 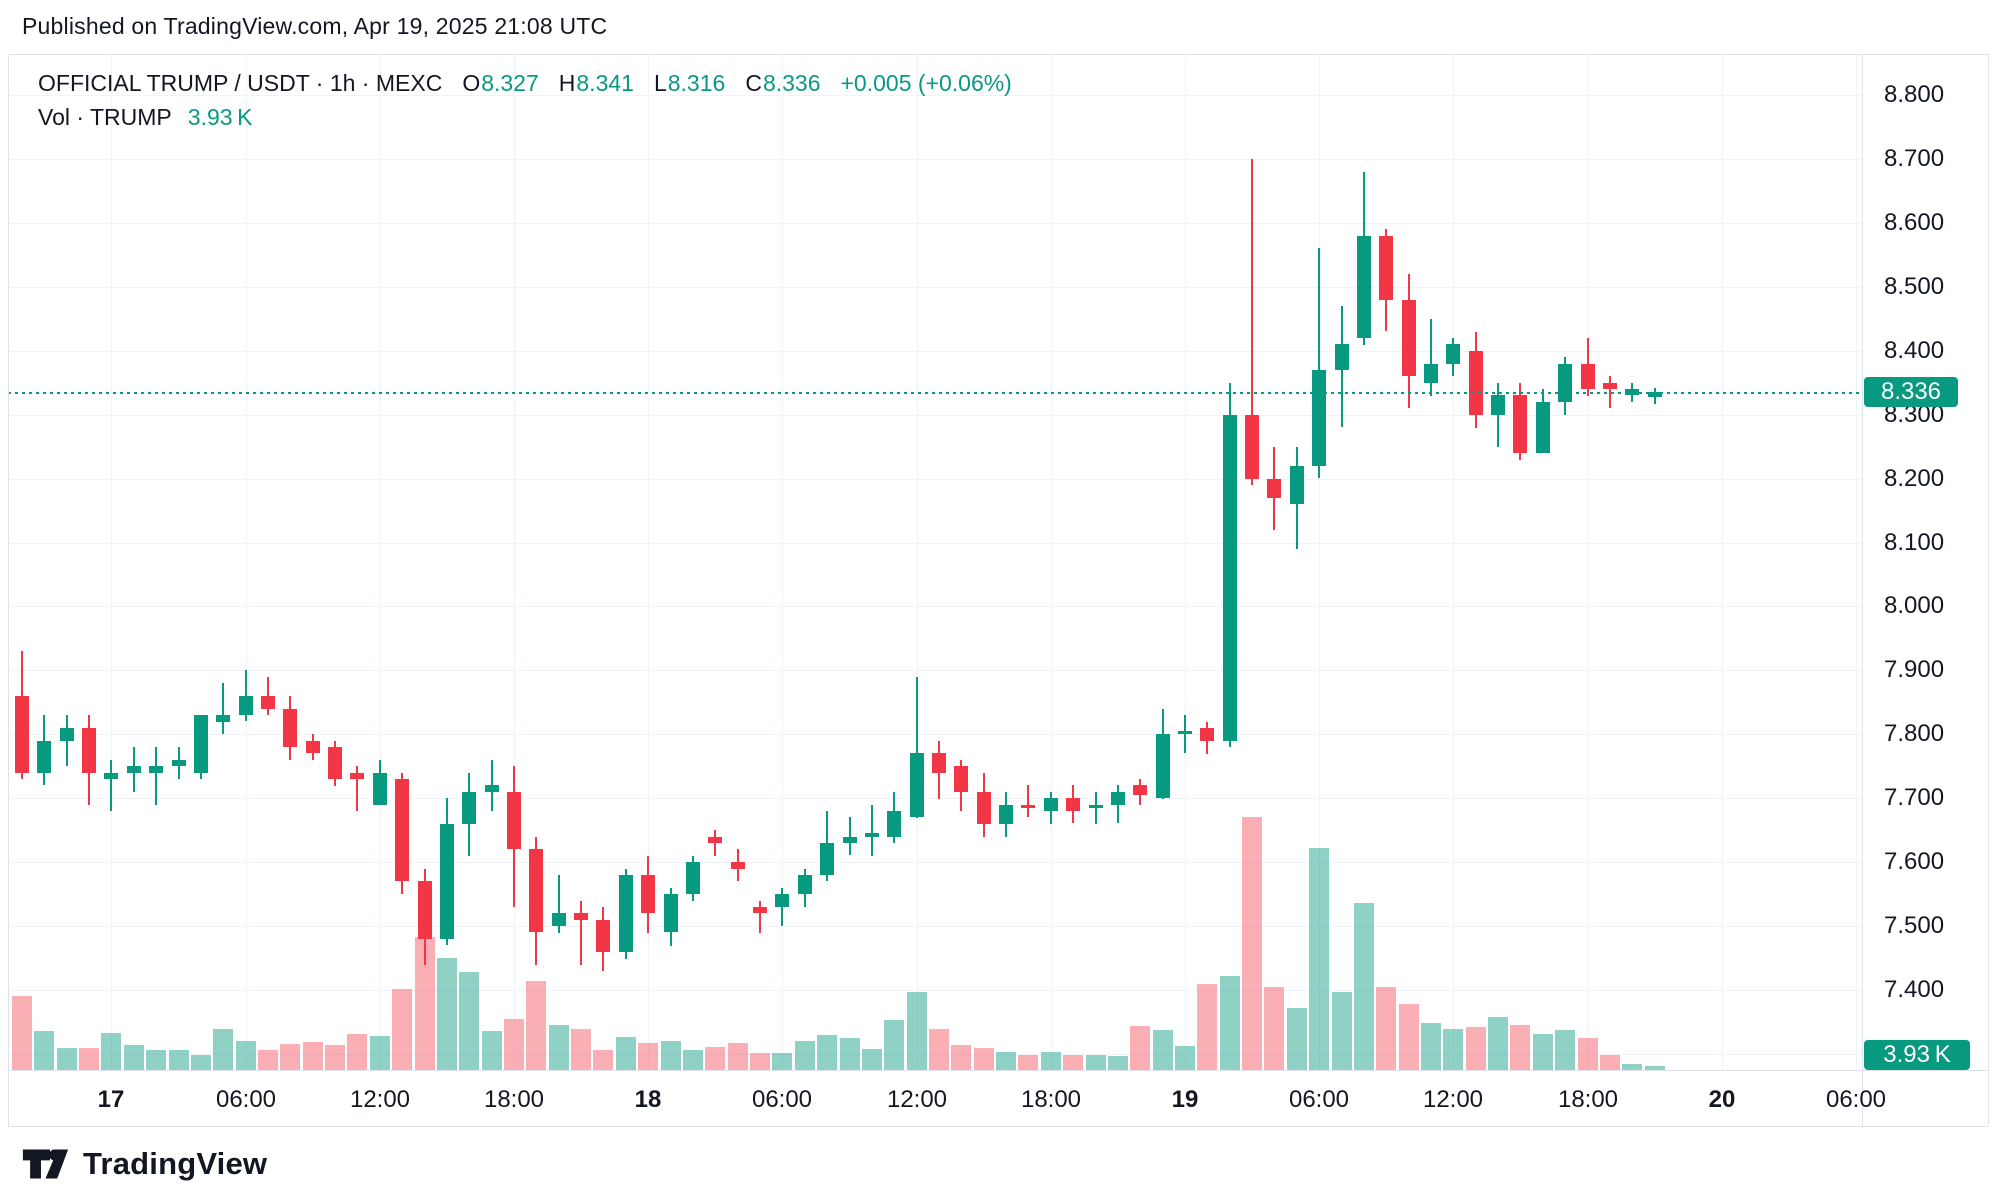 I want to click on volume-legend: Vol · TRUMP 3.93 K, so click(x=145, y=117).